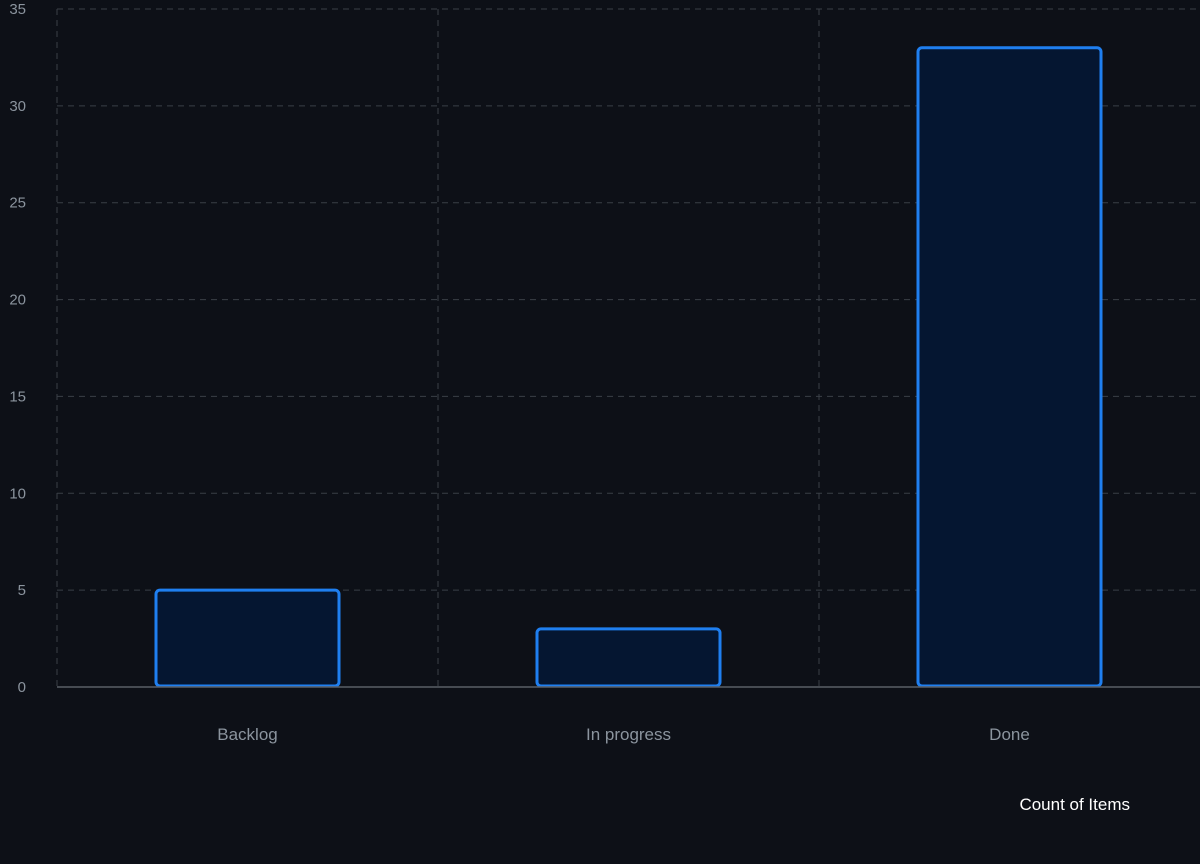  What do you see at coordinates (17, 348) in the screenshot?
I see `y-axis-tick-labels: 0 5 10 15 20 25 30 35` at bounding box center [17, 348].